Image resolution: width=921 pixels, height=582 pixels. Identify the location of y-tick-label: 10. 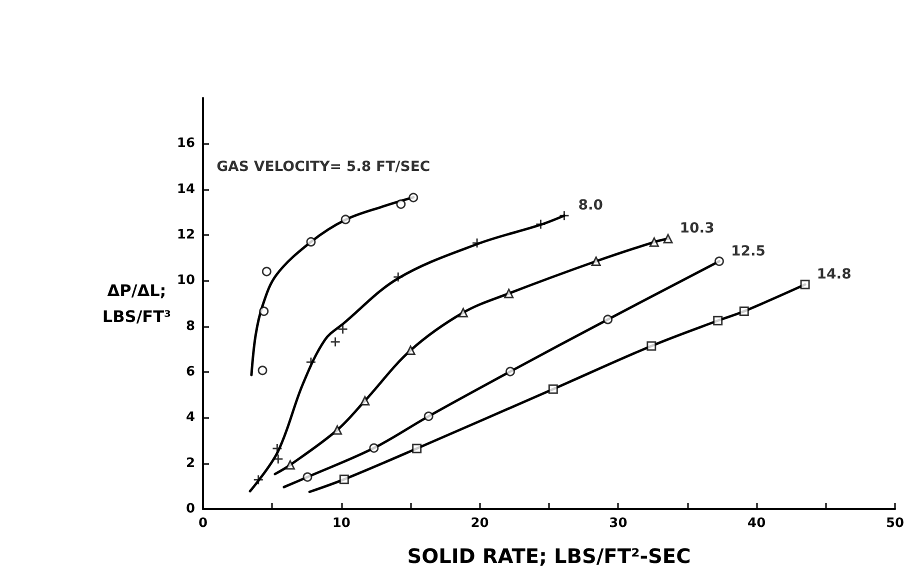
(185, 280).